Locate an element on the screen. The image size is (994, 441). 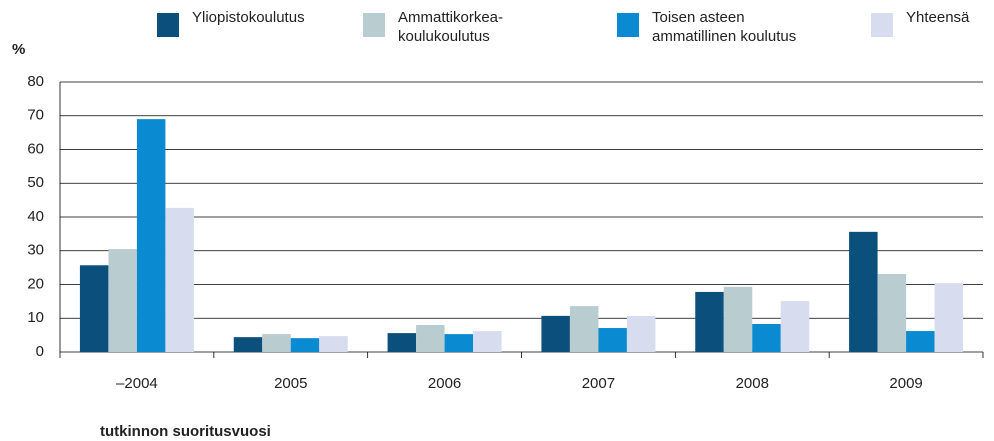
x-tick-label: 2009 is located at coordinates (905, 383).